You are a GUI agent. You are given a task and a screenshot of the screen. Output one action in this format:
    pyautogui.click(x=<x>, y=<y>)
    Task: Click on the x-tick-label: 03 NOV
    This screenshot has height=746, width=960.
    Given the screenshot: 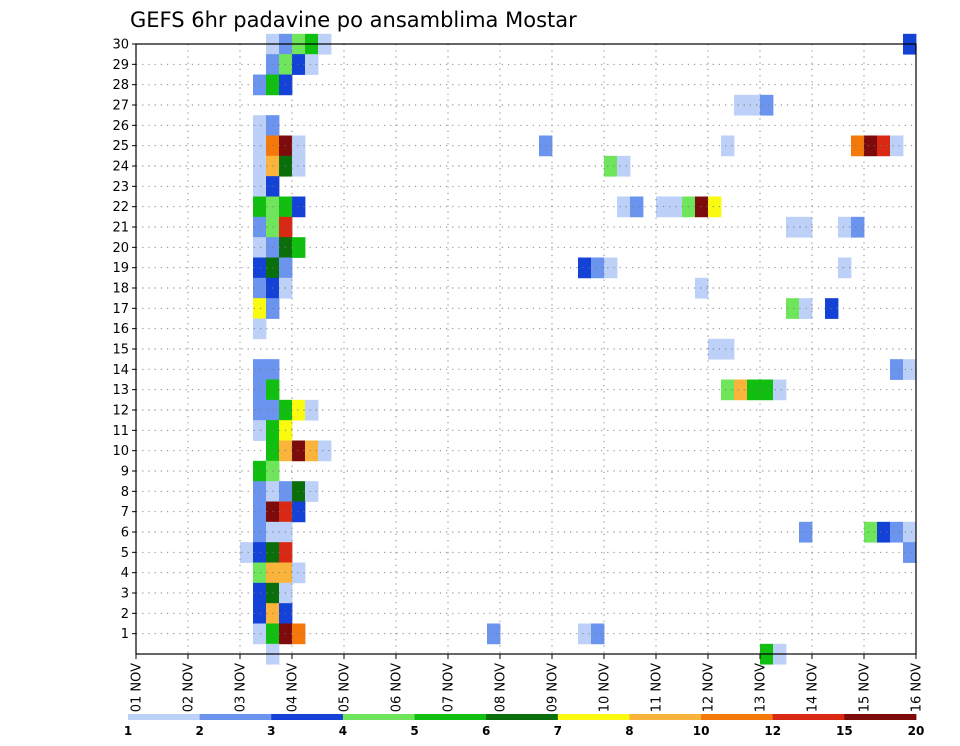 What is the action you would take?
    pyautogui.click(x=241, y=687)
    